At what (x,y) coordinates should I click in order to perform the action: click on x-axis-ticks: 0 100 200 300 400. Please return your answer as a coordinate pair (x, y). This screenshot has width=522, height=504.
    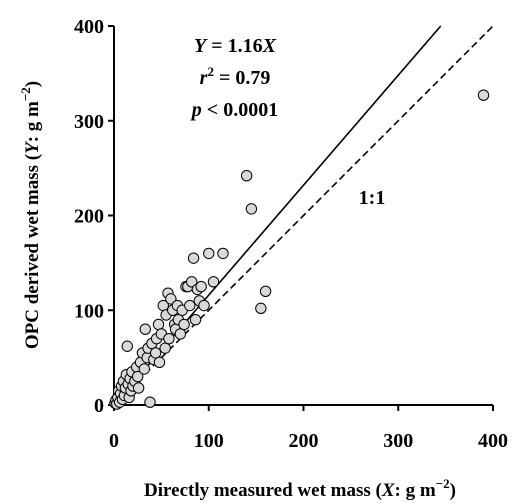
    Looking at the image, I should click on (308, 428).